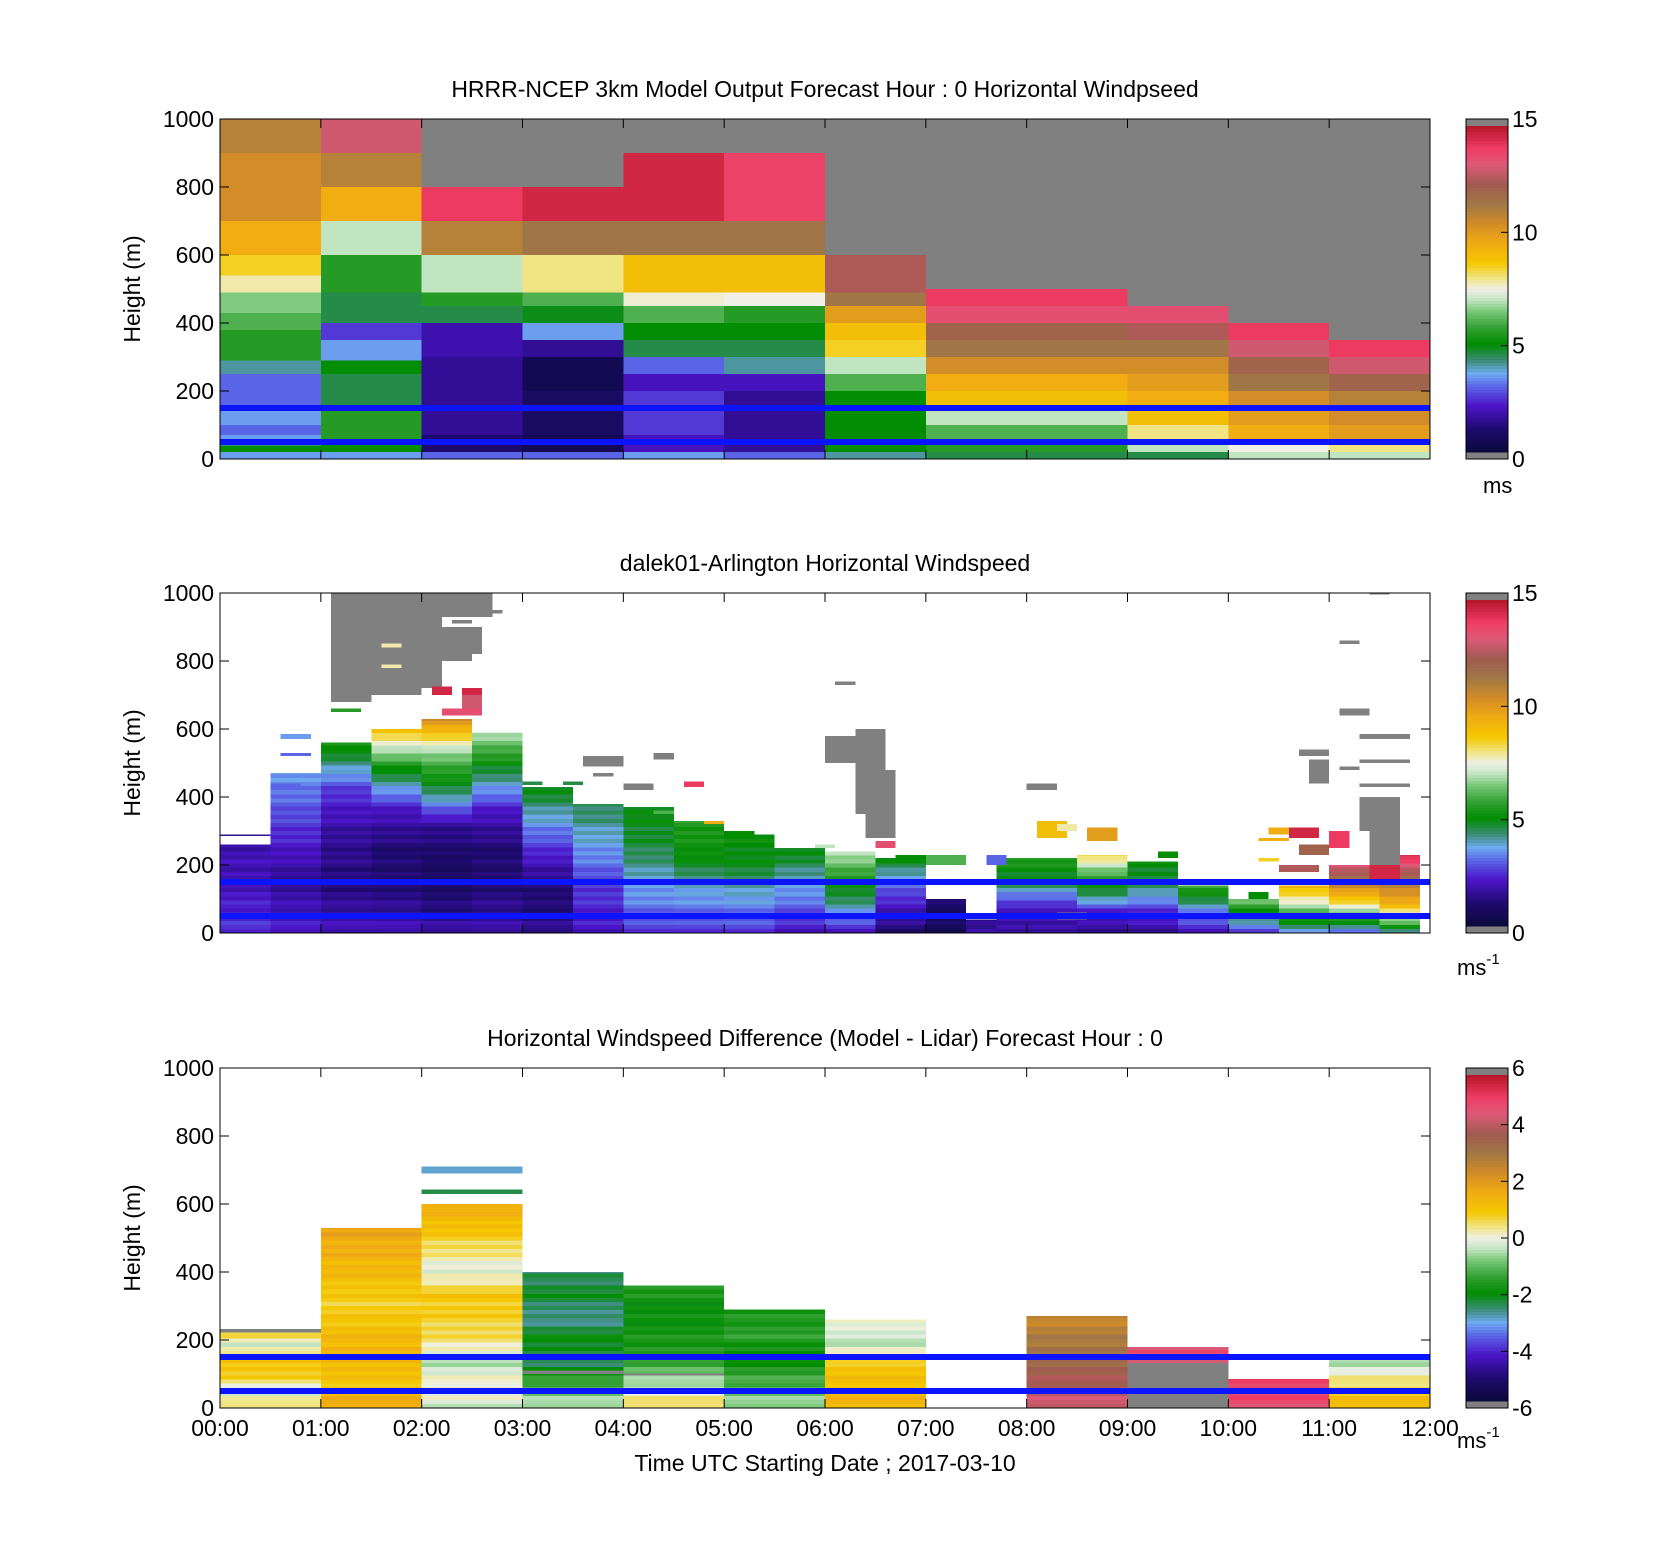 The image size is (1680, 1561). What do you see at coordinates (1522, 1408) in the screenshot?
I see `colorbar-tick-label: -6` at bounding box center [1522, 1408].